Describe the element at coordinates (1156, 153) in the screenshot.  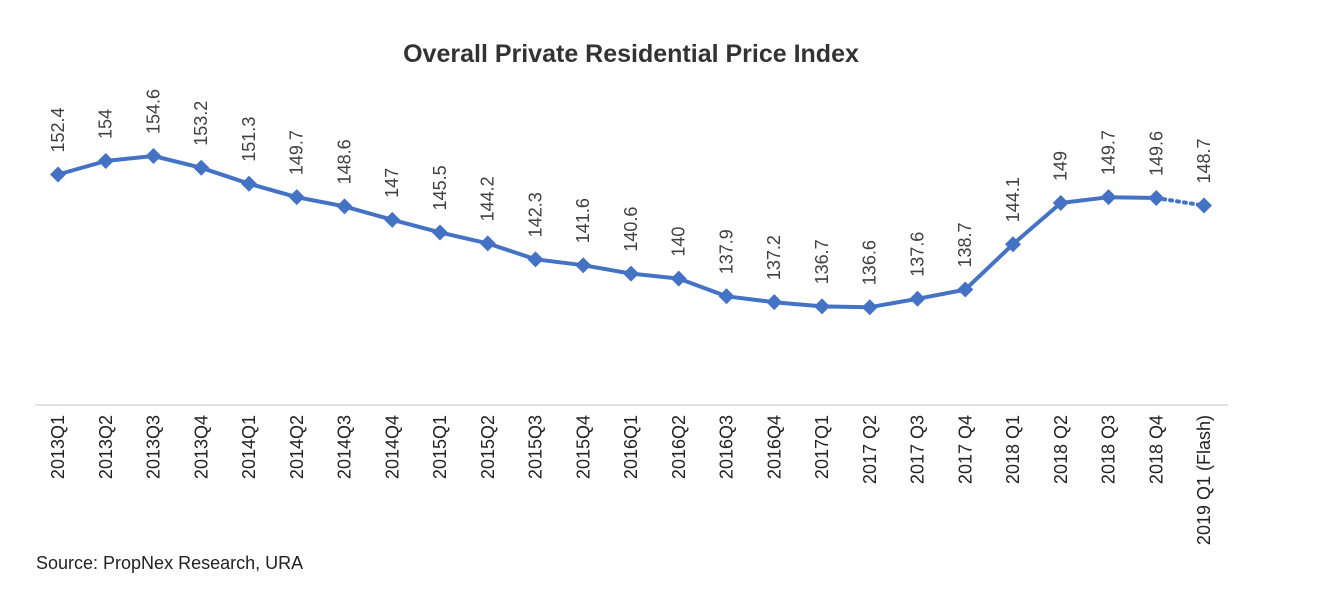
I see `data-label: 149.6` at that location.